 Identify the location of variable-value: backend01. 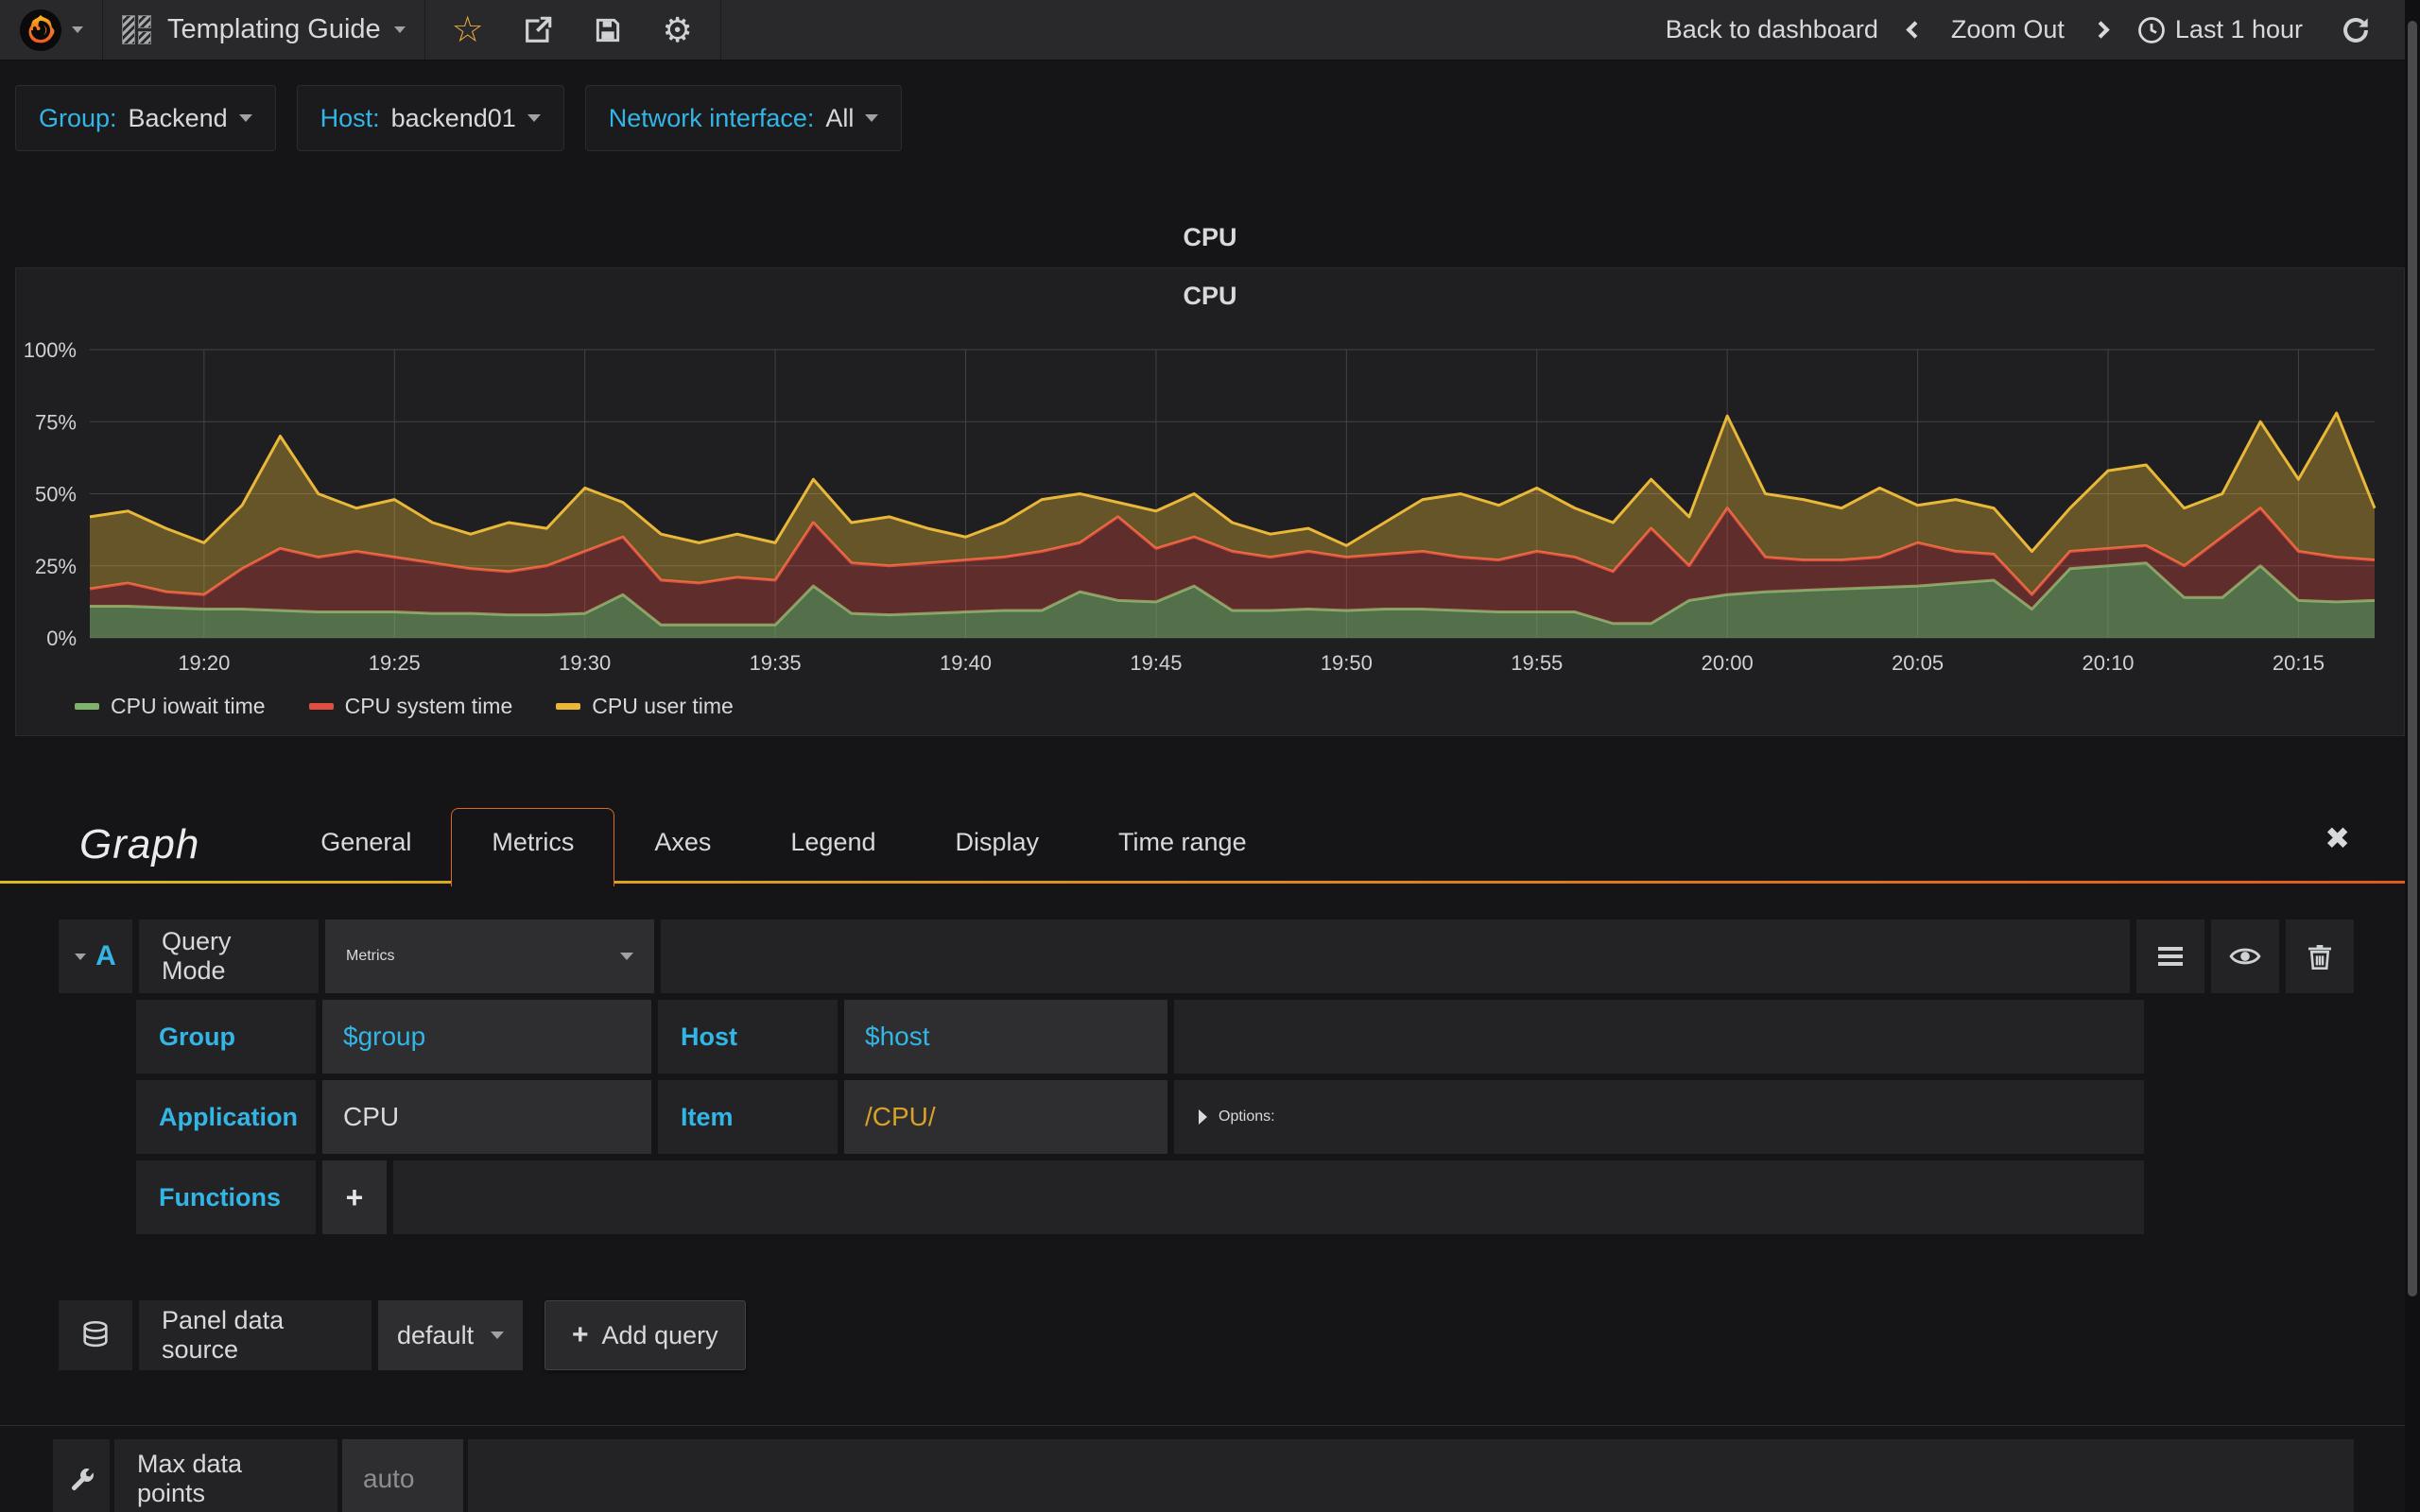
(453, 117).